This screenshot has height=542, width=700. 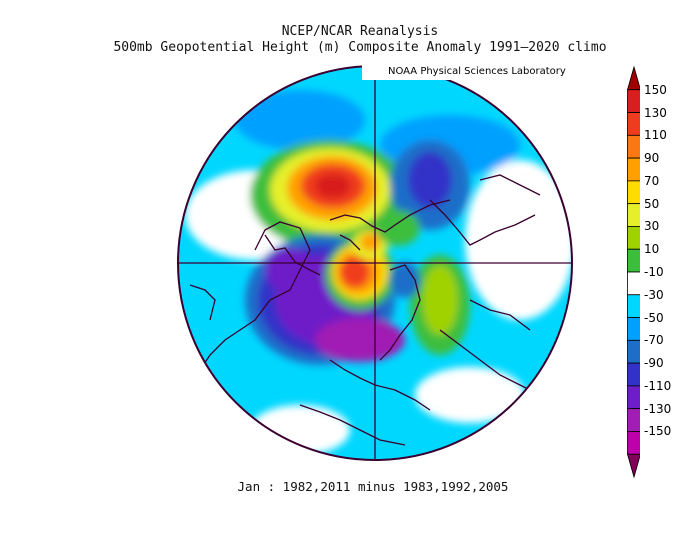 I want to click on colorbar-tick-label: 50, so click(x=652, y=203).